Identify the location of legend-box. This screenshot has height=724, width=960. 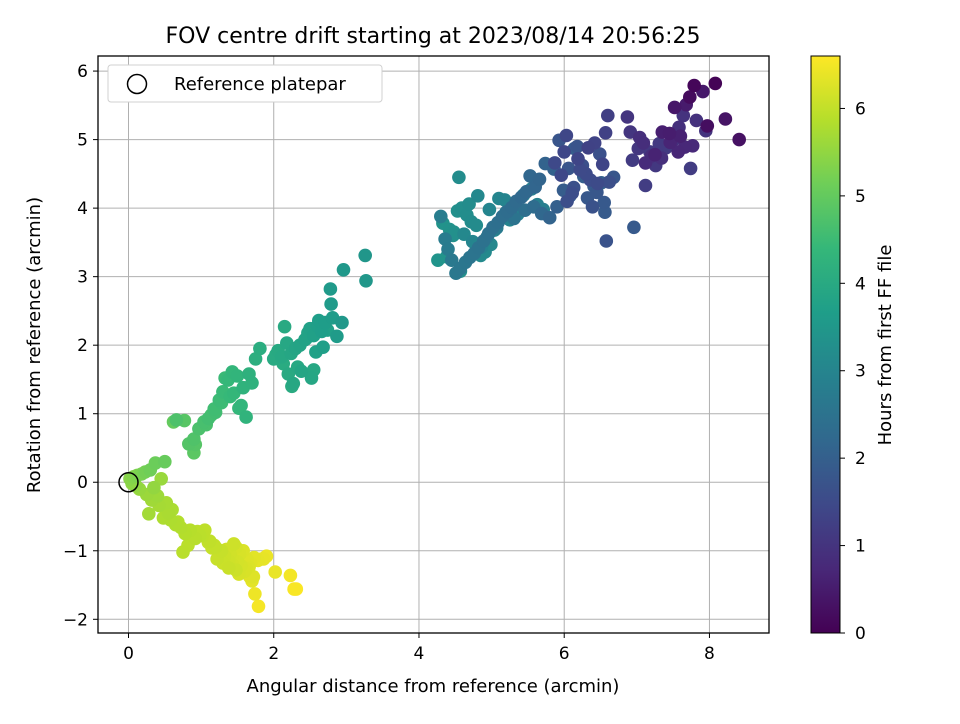
(245, 83).